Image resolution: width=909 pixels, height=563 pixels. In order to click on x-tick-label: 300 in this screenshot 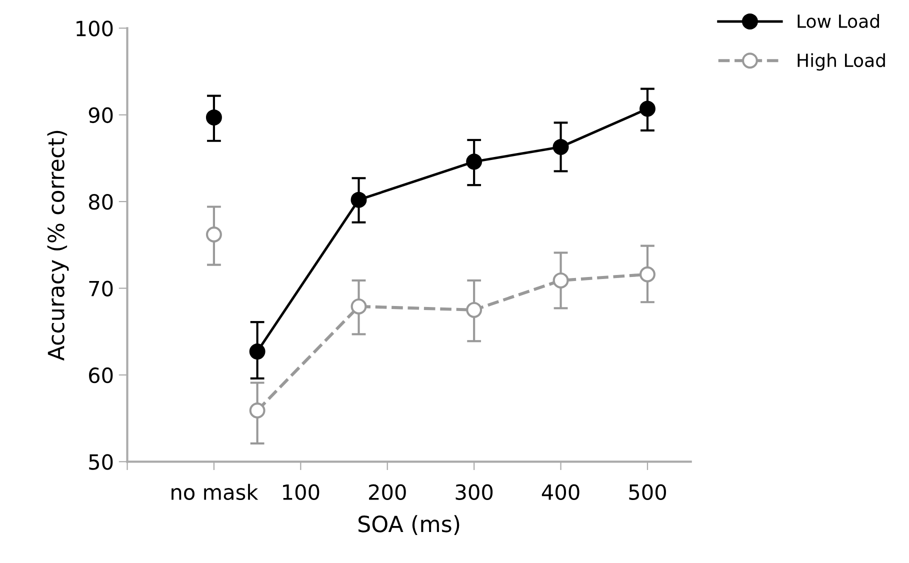, I will do `click(474, 492)`.